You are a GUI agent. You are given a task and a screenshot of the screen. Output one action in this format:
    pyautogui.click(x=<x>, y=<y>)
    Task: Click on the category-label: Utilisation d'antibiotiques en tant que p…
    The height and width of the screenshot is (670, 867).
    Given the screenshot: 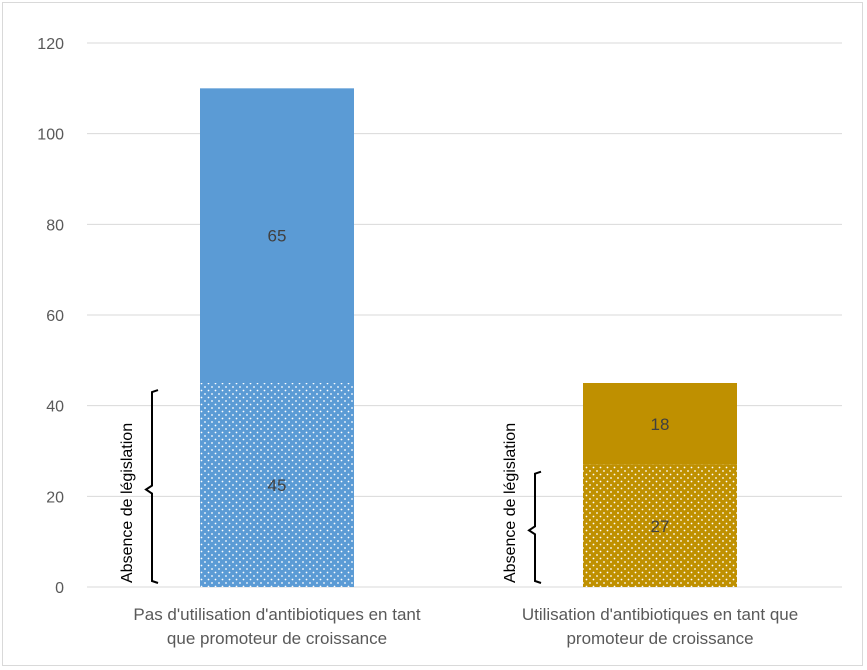 What is the action you would take?
    pyautogui.click(x=660, y=626)
    